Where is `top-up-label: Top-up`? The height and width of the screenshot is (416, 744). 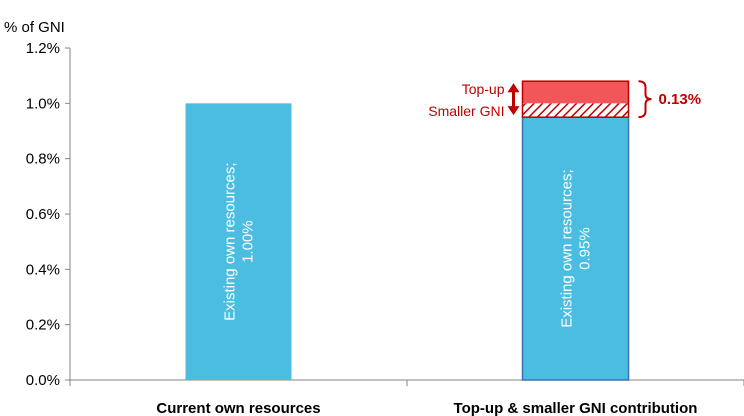
top-up-label: Top-up is located at coordinates (483, 89).